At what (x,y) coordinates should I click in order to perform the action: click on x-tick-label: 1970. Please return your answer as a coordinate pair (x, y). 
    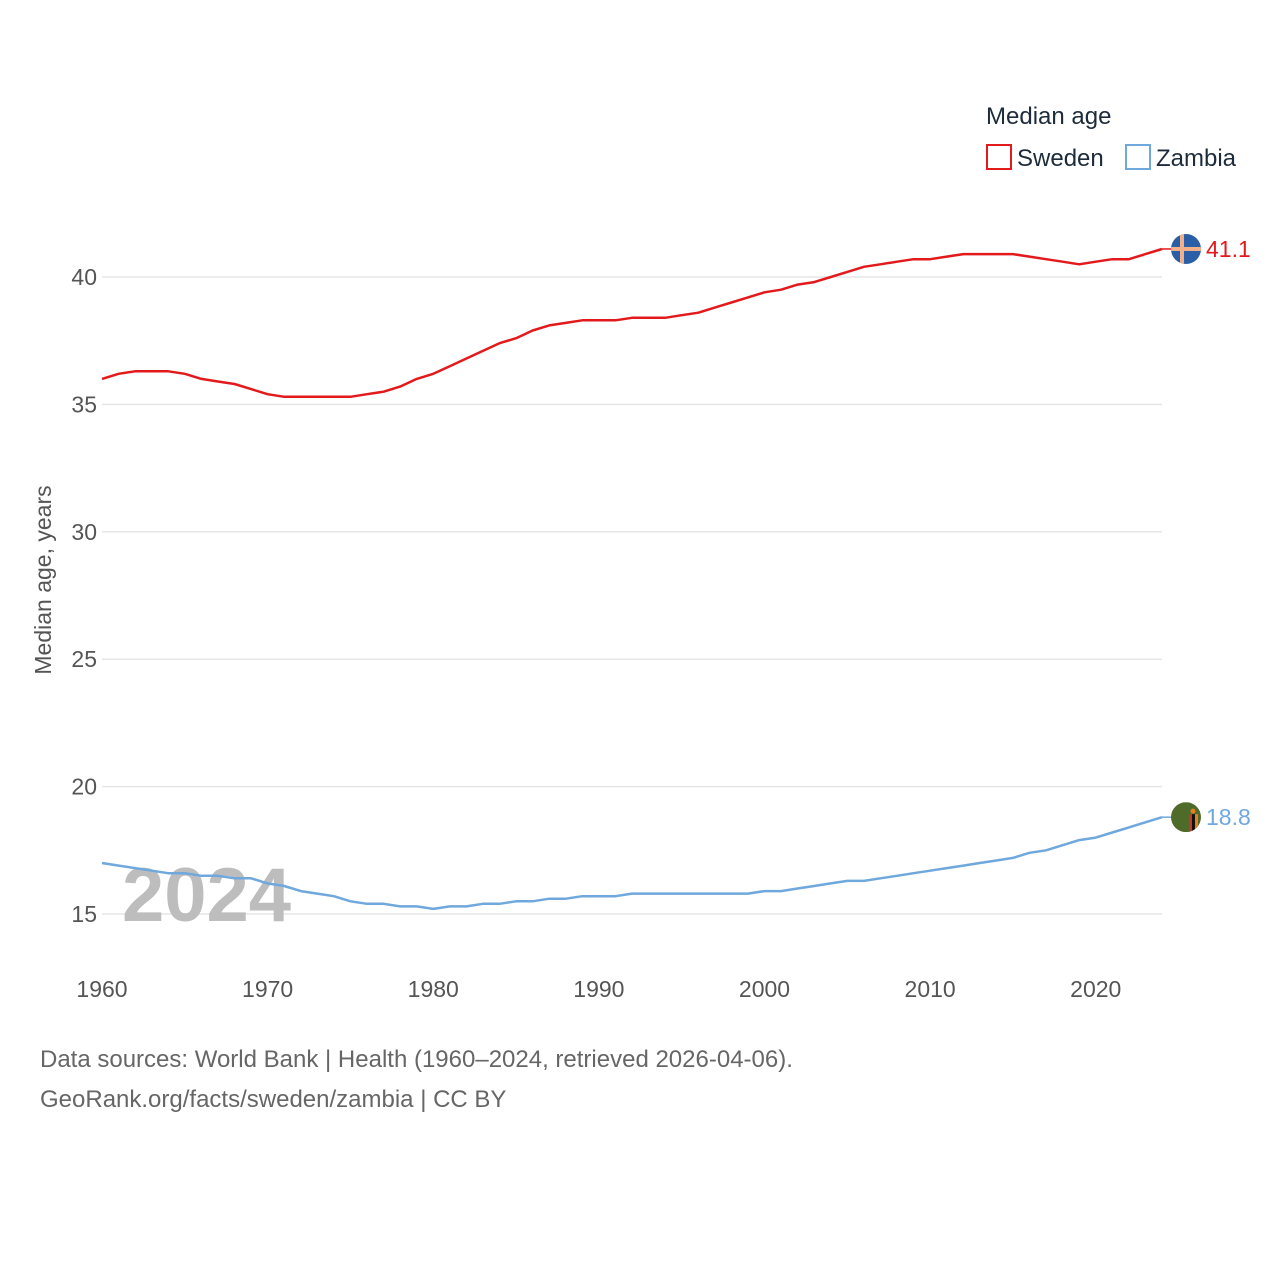
    Looking at the image, I should click on (267, 989).